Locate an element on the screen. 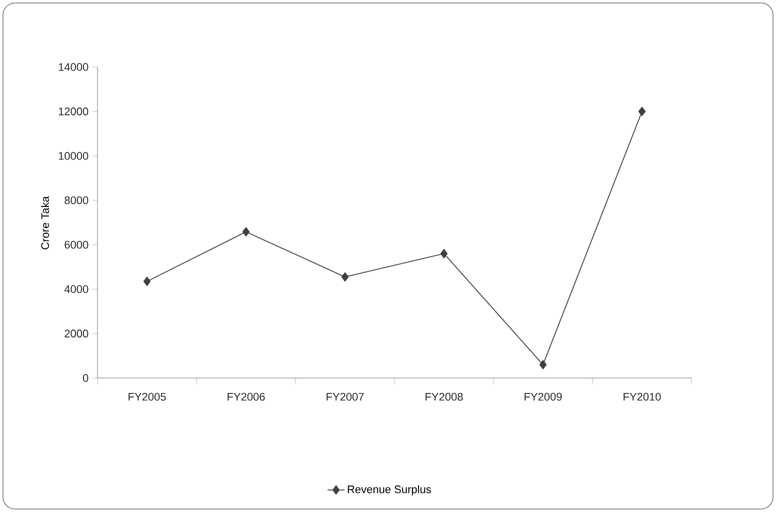 Image resolution: width=776 pixels, height=512 pixels. x-tick-label: FY2010 is located at coordinates (642, 396).